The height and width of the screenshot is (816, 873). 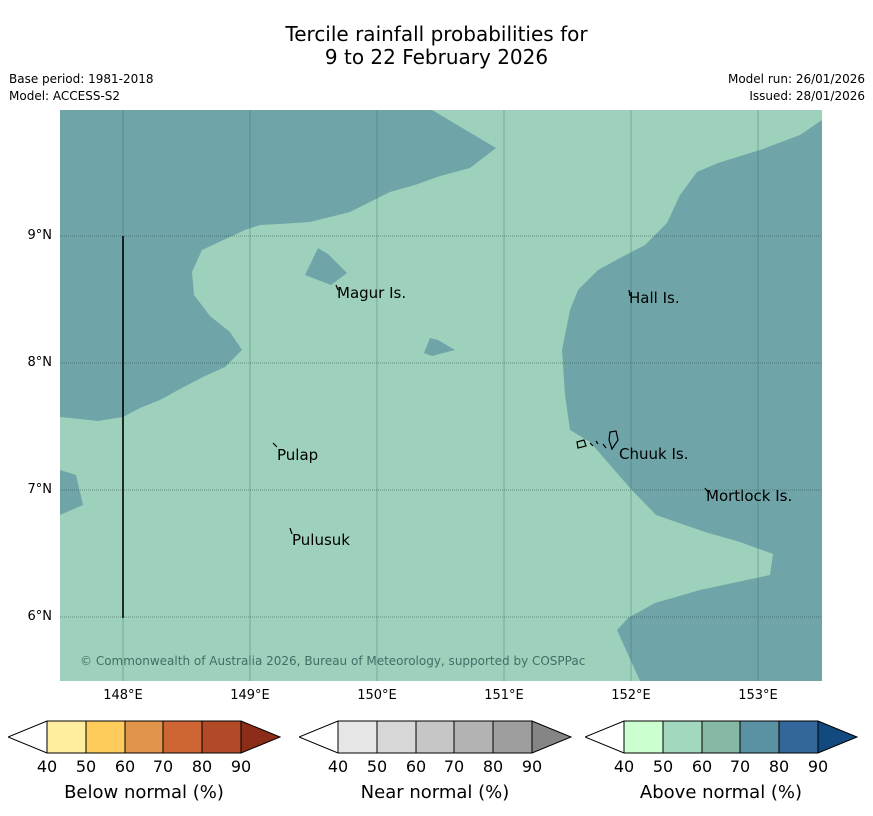 I want to click on cb-near-tick-90: 90, so click(x=532, y=766).